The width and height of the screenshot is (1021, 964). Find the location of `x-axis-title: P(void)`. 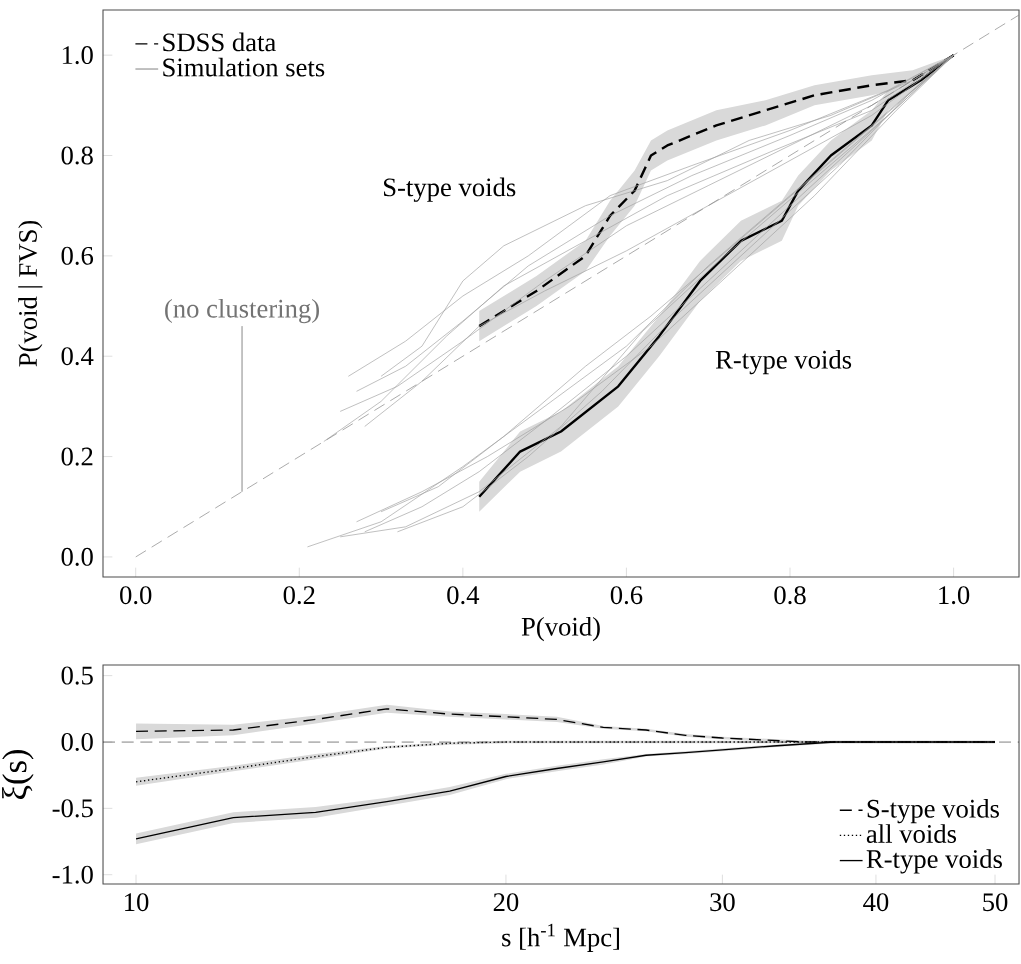

x-axis-title: P(void) is located at coordinates (560, 629).